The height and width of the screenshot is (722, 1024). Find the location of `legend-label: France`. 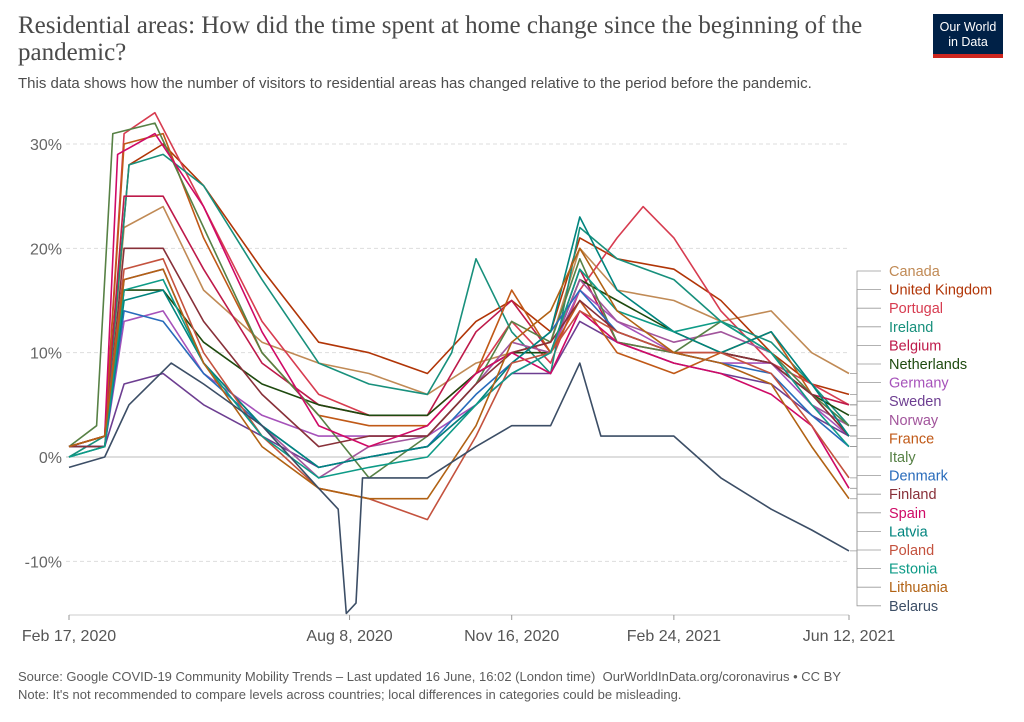

legend-label: France is located at coordinates (911, 439).